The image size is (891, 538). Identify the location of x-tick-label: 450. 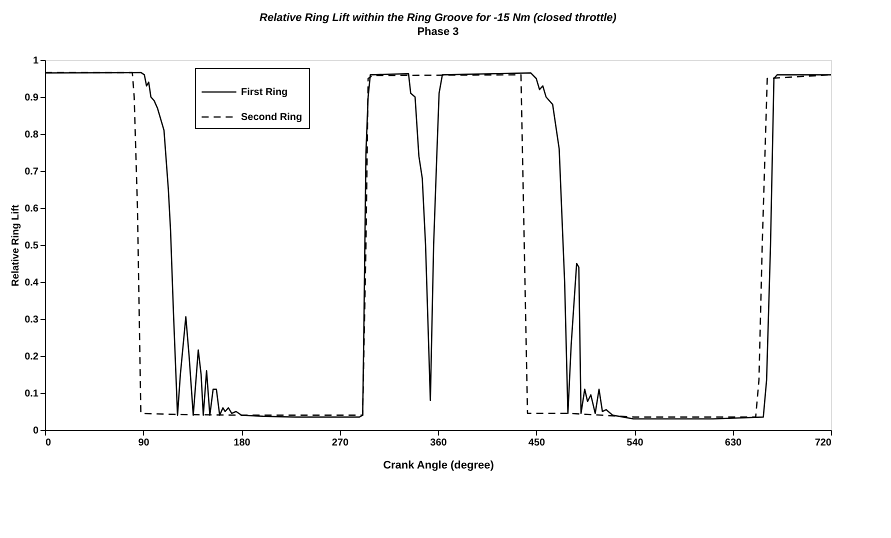
(537, 443).